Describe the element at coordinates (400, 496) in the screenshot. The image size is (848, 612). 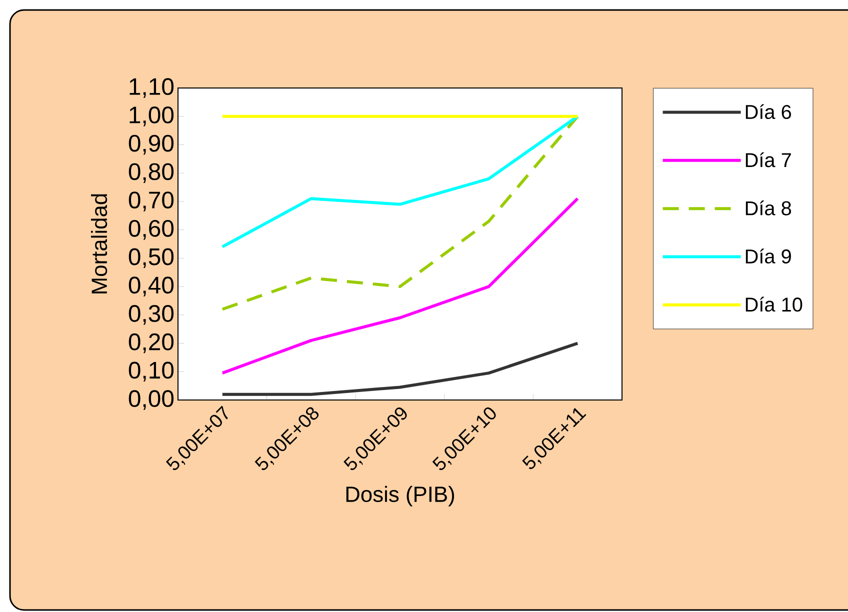
I see `x-axis-title: Dosis (PIB)` at that location.